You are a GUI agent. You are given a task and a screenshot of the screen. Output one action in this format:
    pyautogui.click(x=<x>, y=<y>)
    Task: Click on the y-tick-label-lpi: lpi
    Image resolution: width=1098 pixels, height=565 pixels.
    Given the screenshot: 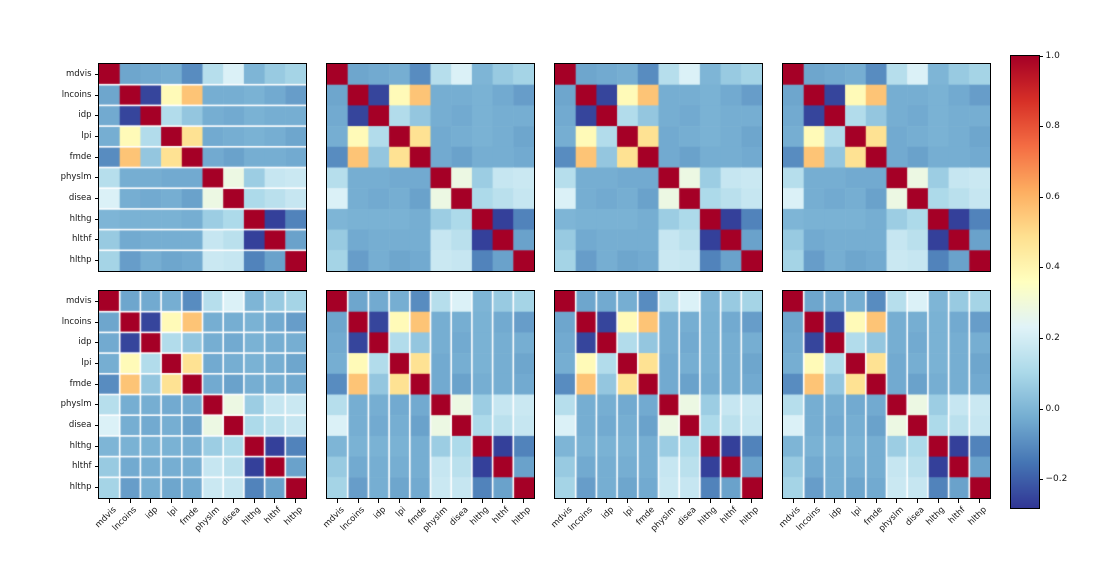 What is the action you would take?
    pyautogui.click(x=86, y=135)
    